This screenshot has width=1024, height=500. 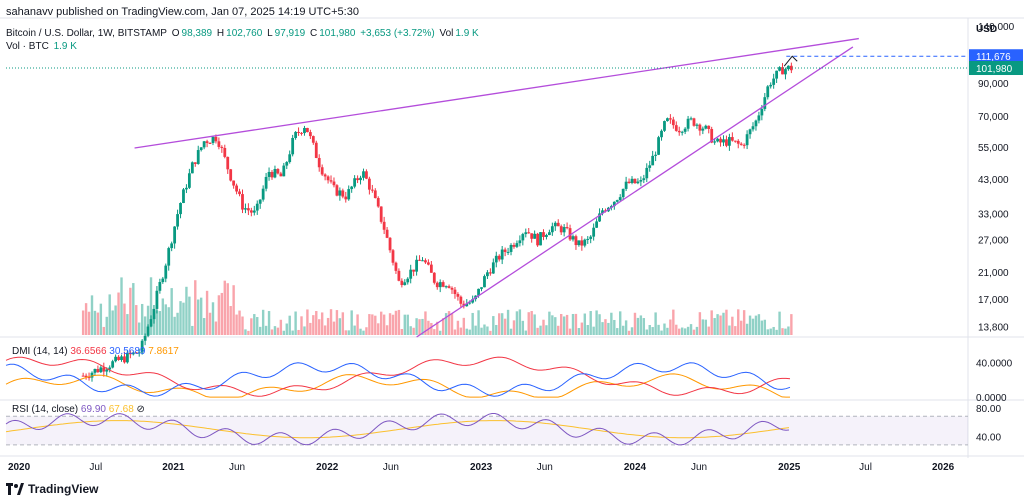 I want to click on time-tick-label: Jun, so click(x=391, y=467).